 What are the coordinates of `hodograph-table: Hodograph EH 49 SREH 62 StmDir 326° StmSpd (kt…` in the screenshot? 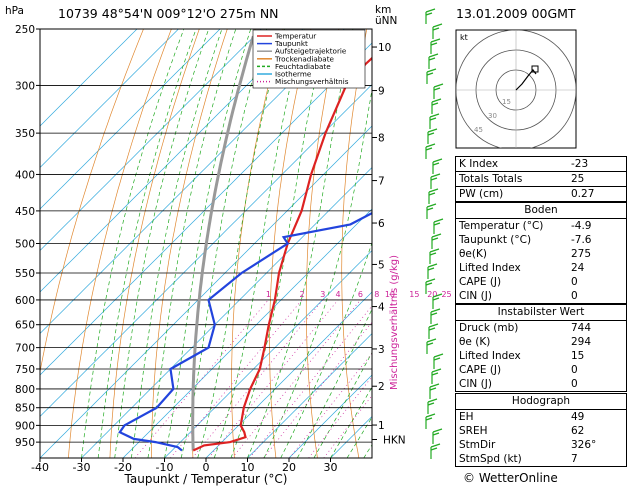 It's located at (541, 430).